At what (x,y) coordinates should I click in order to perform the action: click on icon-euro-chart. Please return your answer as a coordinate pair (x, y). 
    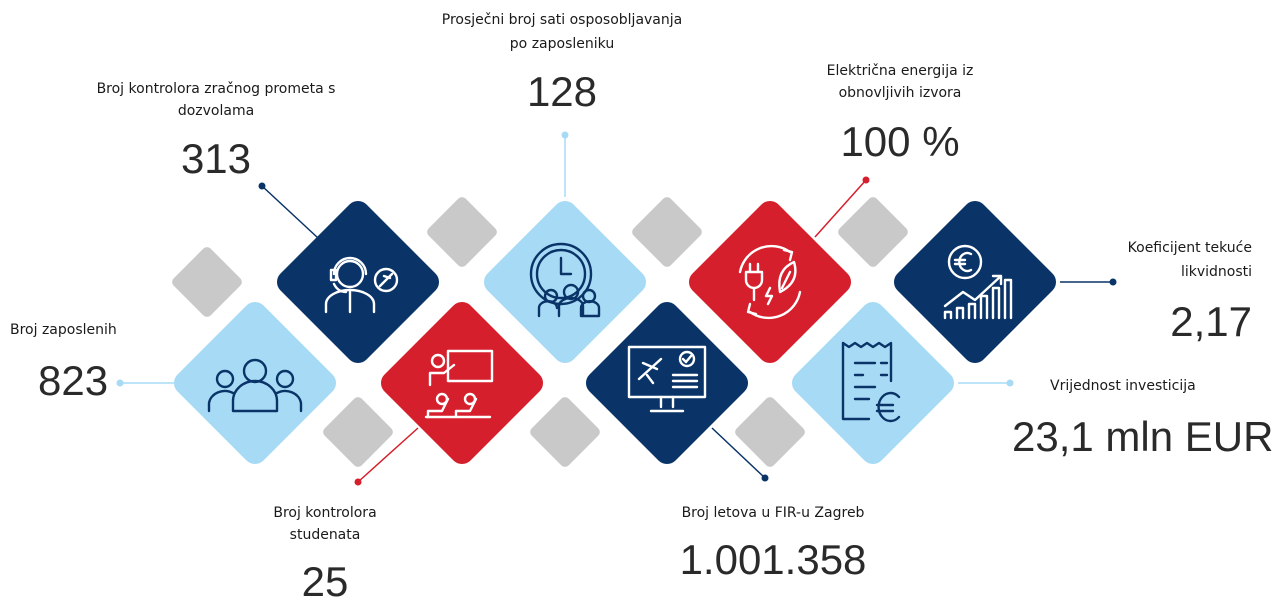
    Looking at the image, I should click on (978, 282).